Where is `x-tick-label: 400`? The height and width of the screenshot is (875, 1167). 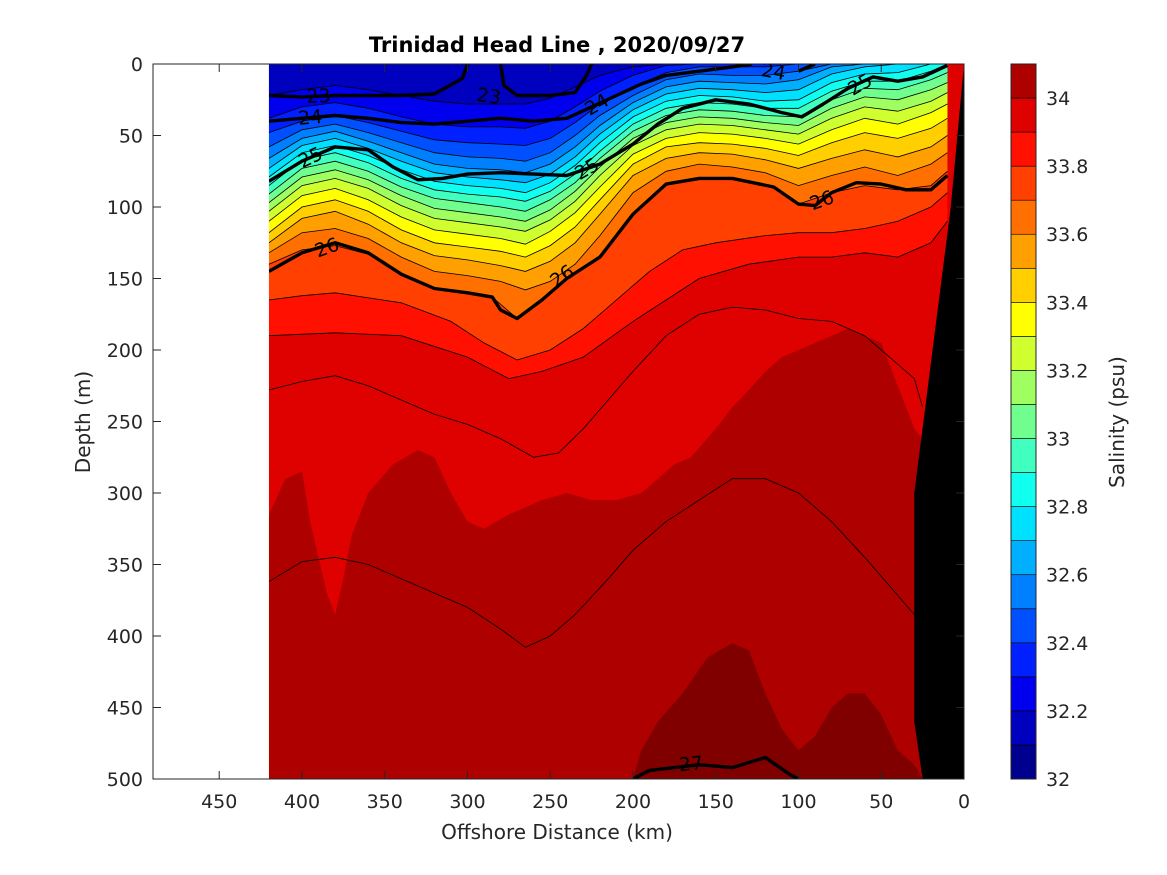
x-tick-label: 400 is located at coordinates (302, 802).